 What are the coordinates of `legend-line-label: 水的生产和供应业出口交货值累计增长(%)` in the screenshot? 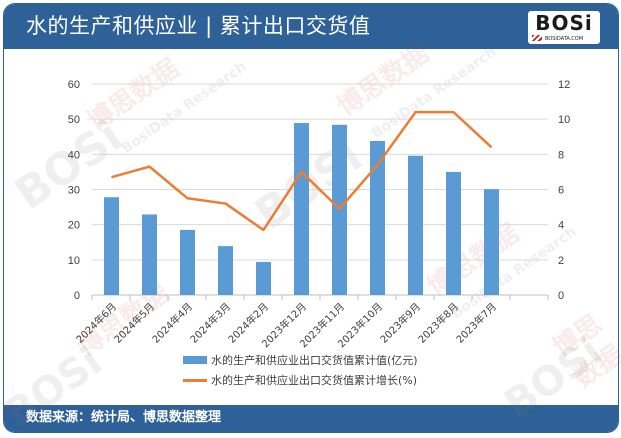 It's located at (314, 380).